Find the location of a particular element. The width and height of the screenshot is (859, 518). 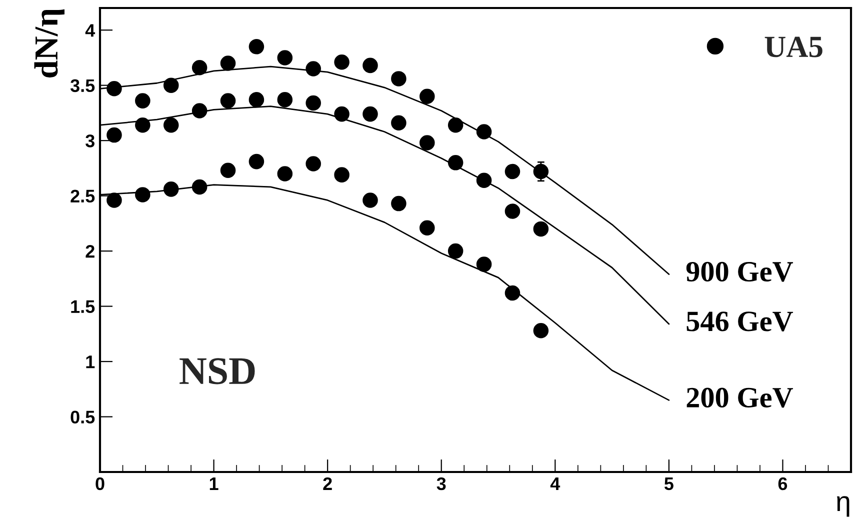

y-tick-label: 4 is located at coordinates (90, 30).